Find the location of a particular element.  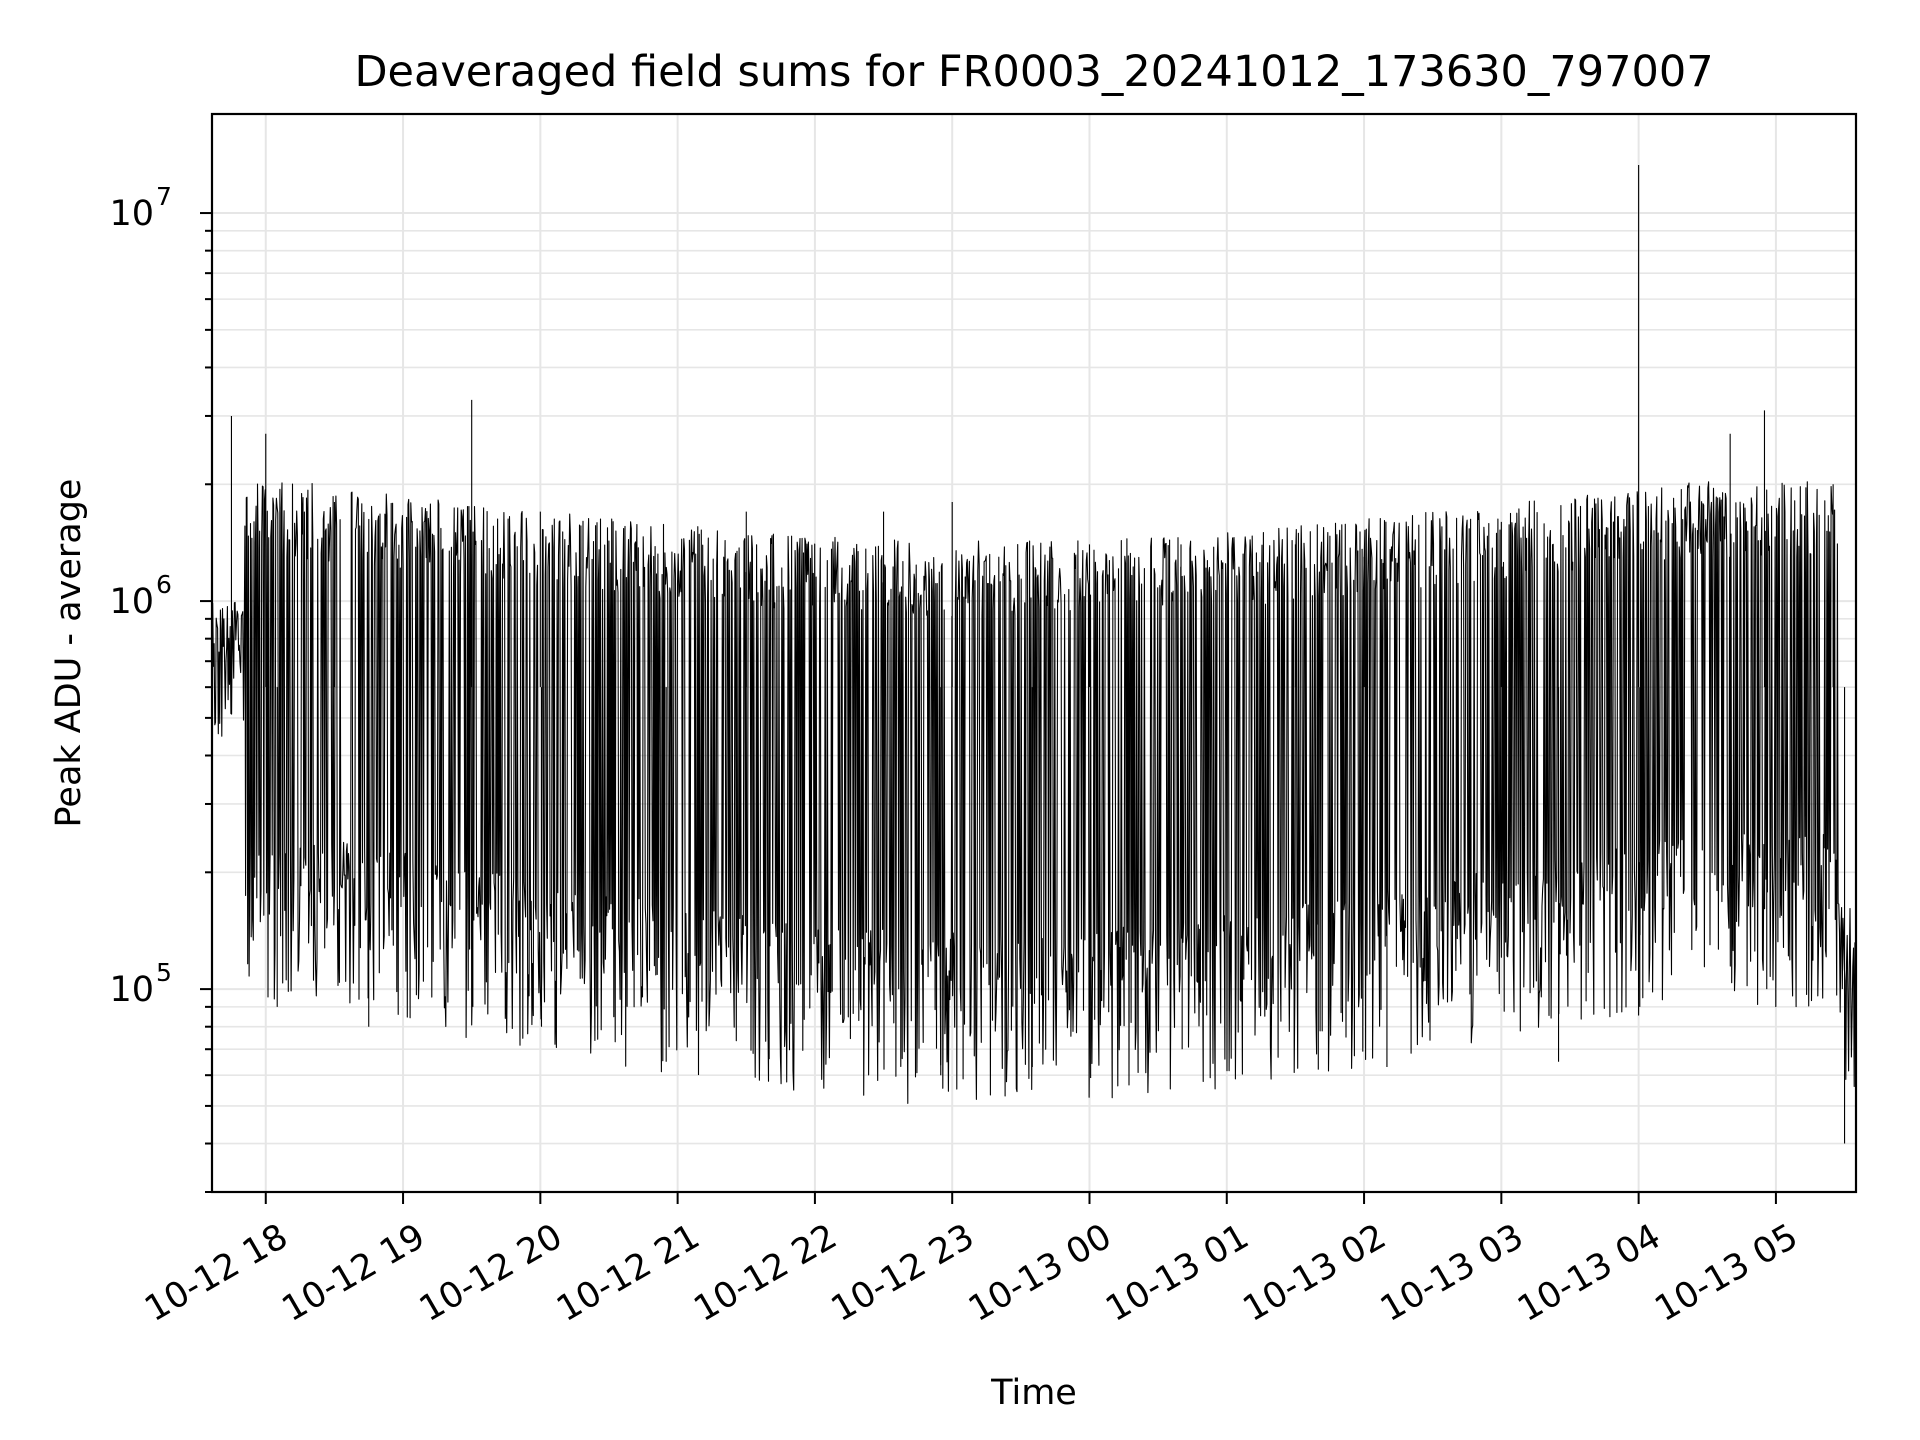

y-tick-label-exponent: 5 is located at coordinates (164, 972).